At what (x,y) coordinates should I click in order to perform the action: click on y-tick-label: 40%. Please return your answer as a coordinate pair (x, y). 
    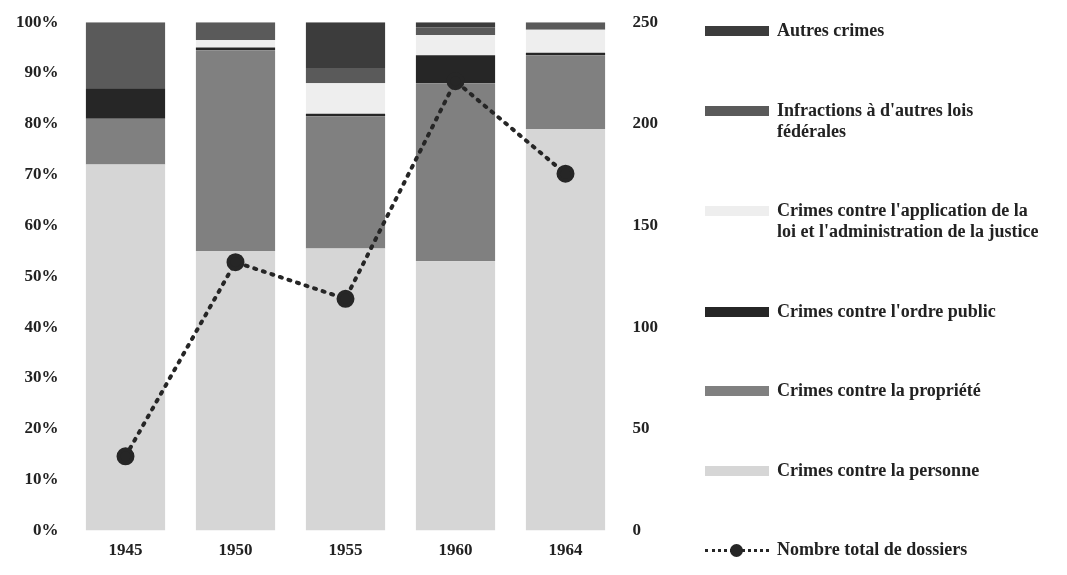
    Looking at the image, I should click on (41, 326).